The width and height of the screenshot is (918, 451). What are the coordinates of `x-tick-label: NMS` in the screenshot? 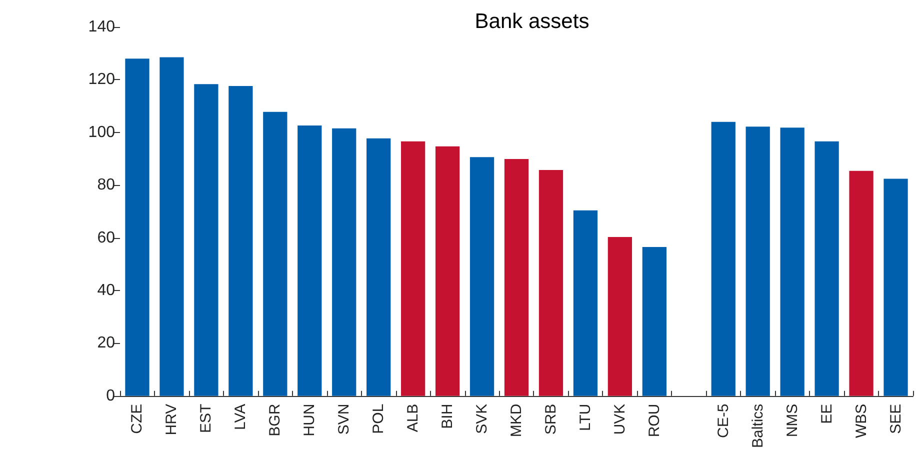 It's located at (792, 421).